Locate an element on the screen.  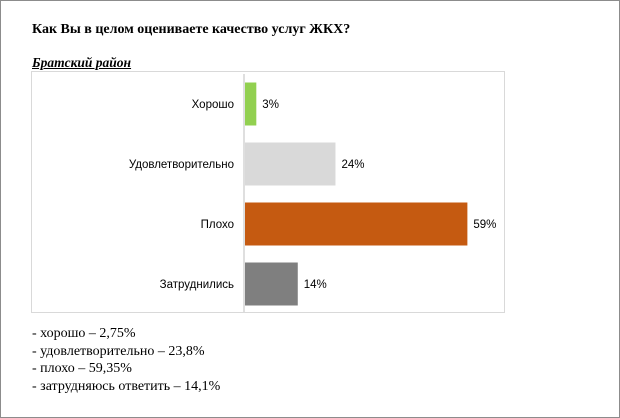
region-subtitle: Братский район is located at coordinates (82, 62).